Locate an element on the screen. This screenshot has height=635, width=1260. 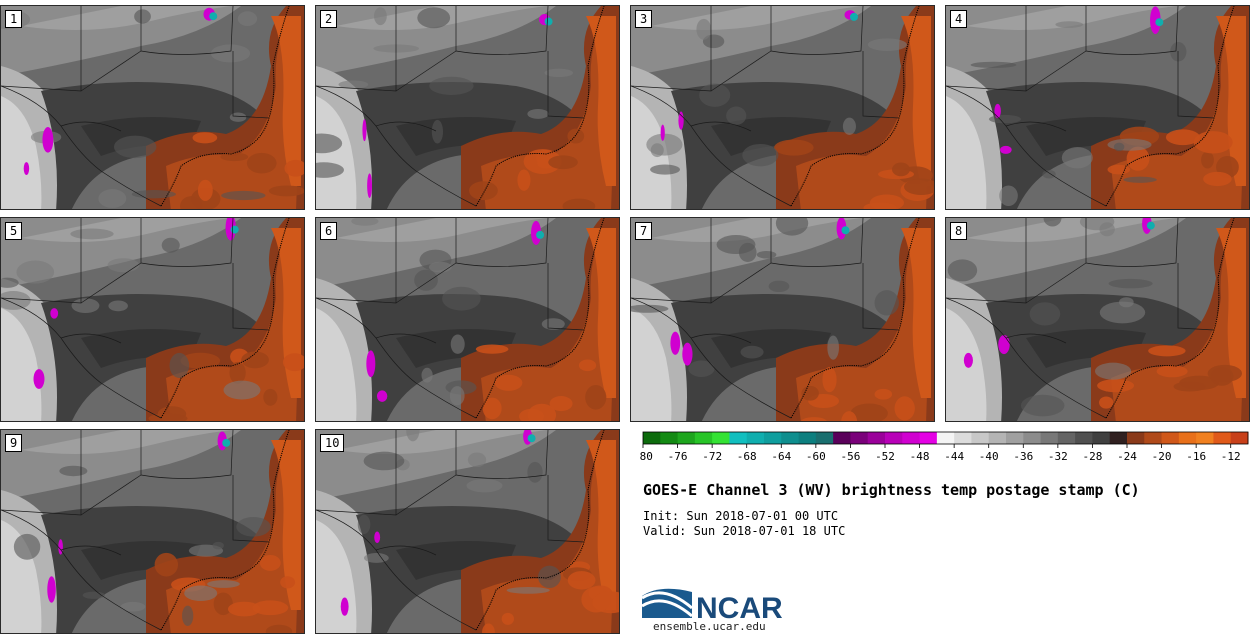
colorbar-tick-label: -40 is located at coordinates (989, 456).